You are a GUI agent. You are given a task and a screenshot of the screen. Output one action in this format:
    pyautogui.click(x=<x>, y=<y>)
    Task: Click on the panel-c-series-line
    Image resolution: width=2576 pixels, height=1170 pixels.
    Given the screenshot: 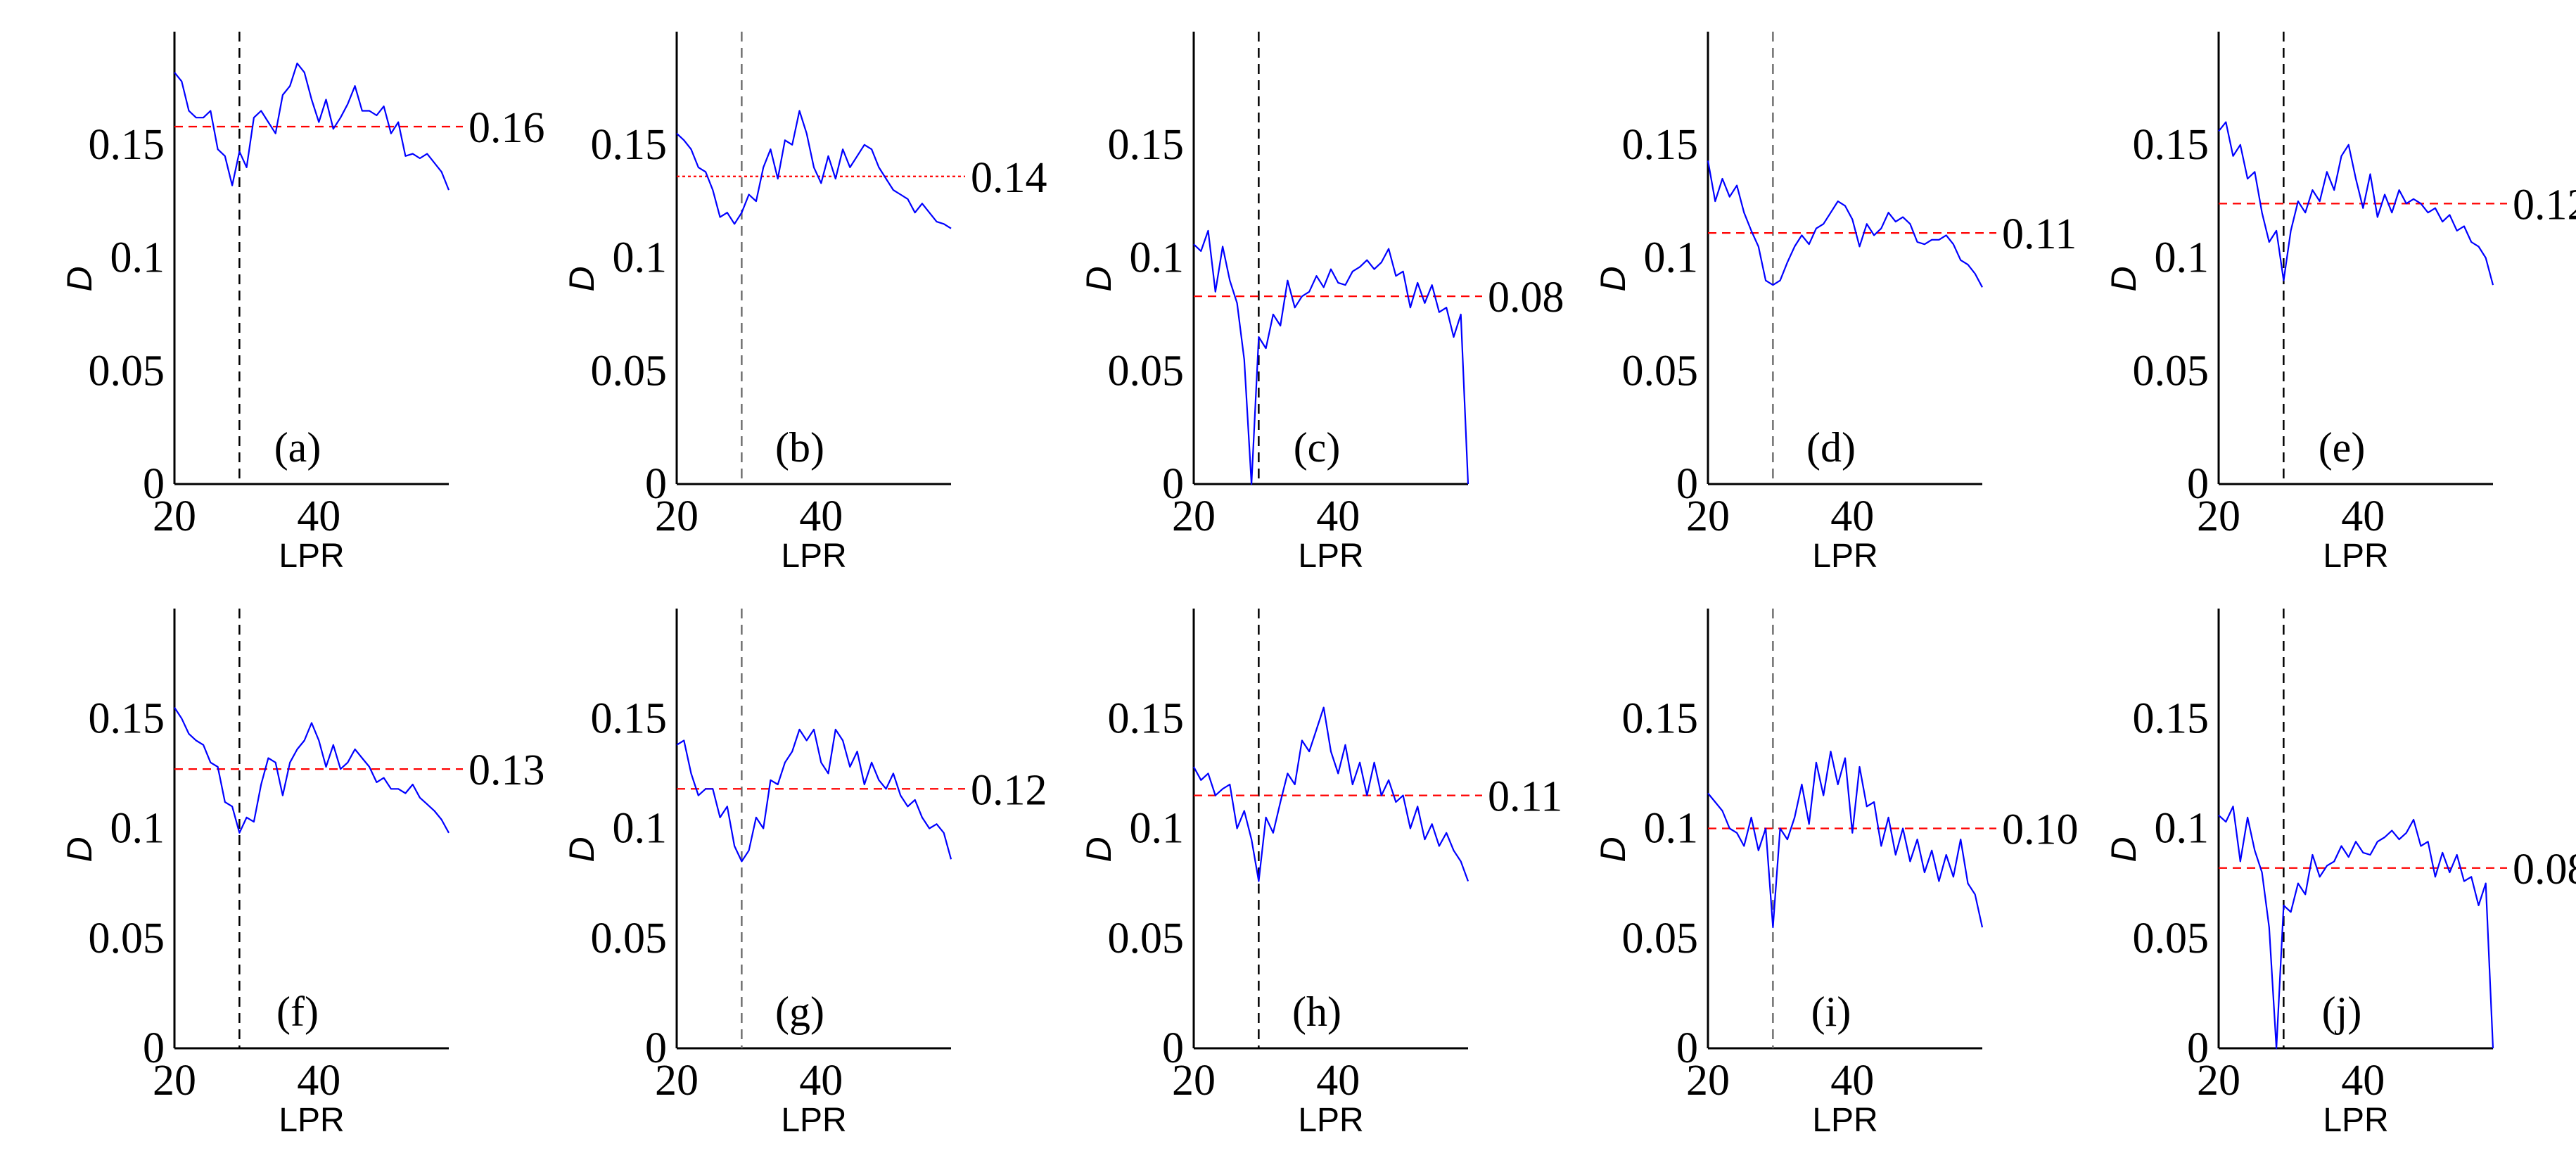 What is the action you would take?
    pyautogui.click(x=1331, y=357)
    